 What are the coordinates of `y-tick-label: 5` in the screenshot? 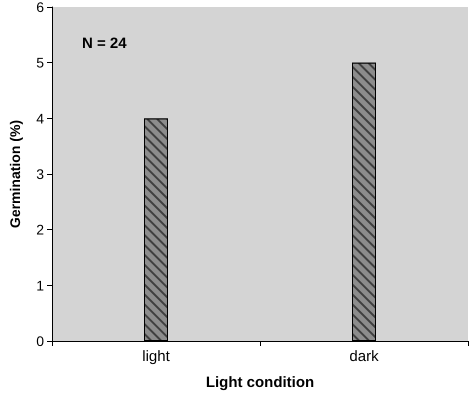 It's located at (40, 62).